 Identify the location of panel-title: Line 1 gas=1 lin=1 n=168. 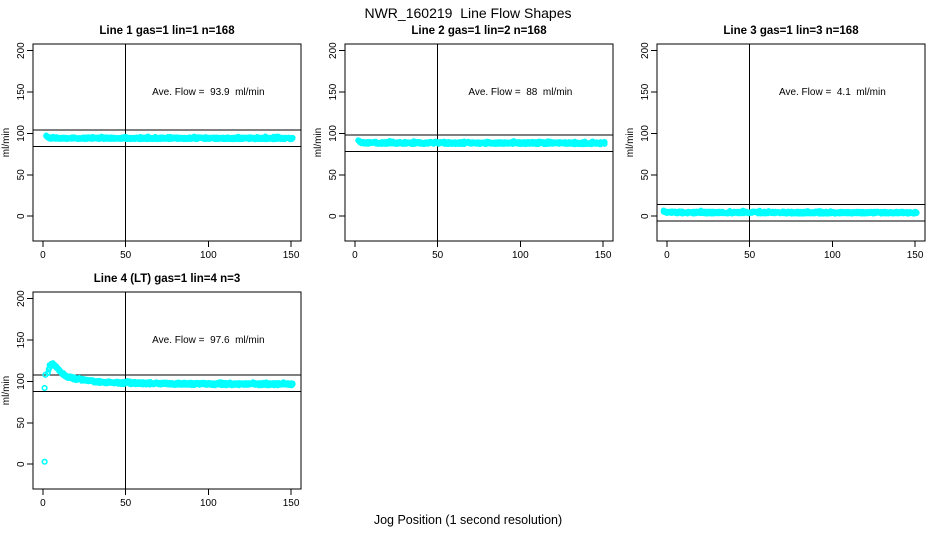
(167, 31).